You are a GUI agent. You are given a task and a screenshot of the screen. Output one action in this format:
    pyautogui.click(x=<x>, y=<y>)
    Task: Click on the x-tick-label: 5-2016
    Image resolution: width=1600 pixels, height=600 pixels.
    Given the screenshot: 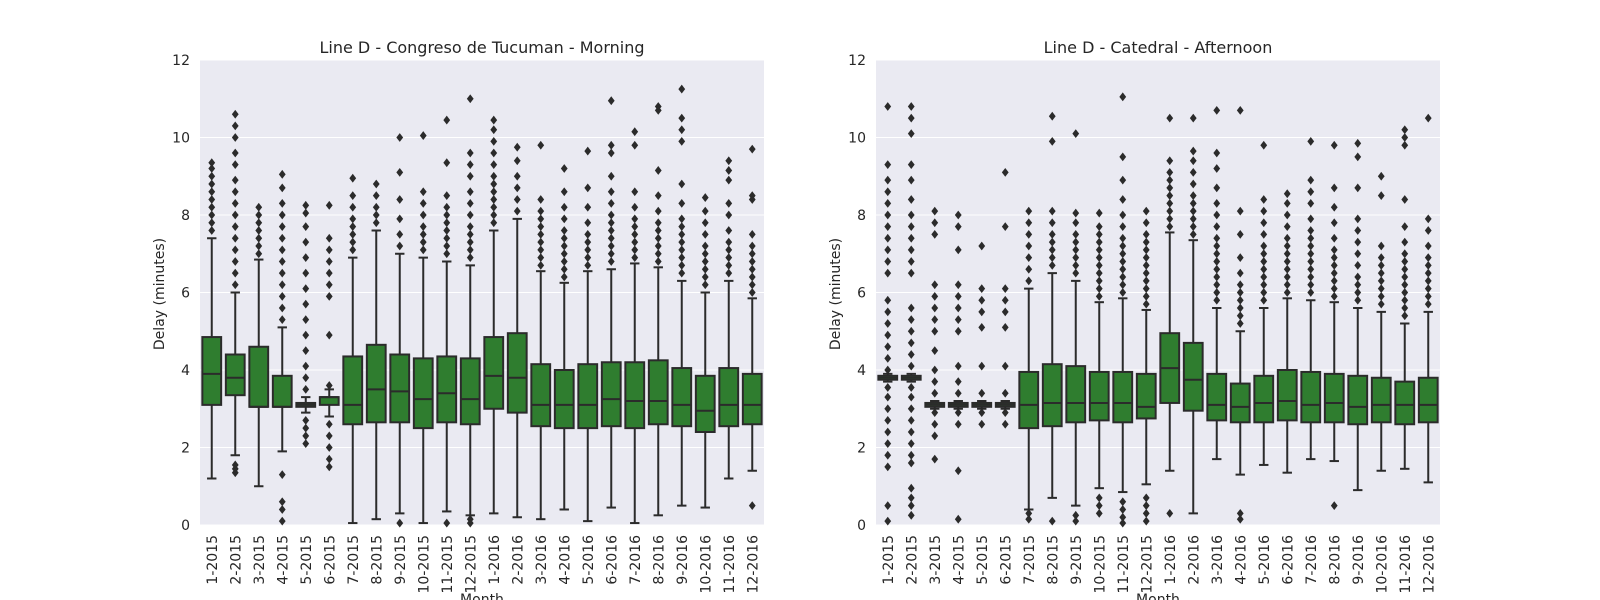 What is the action you would take?
    pyautogui.click(x=589, y=560)
    